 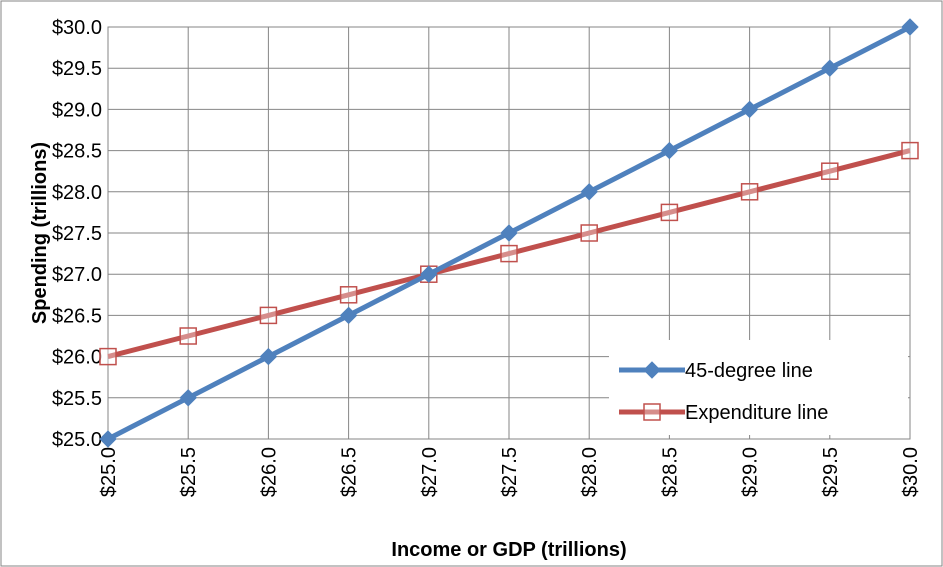 What do you see at coordinates (77, 399) in the screenshot?
I see `y-tick-label: $25.5` at bounding box center [77, 399].